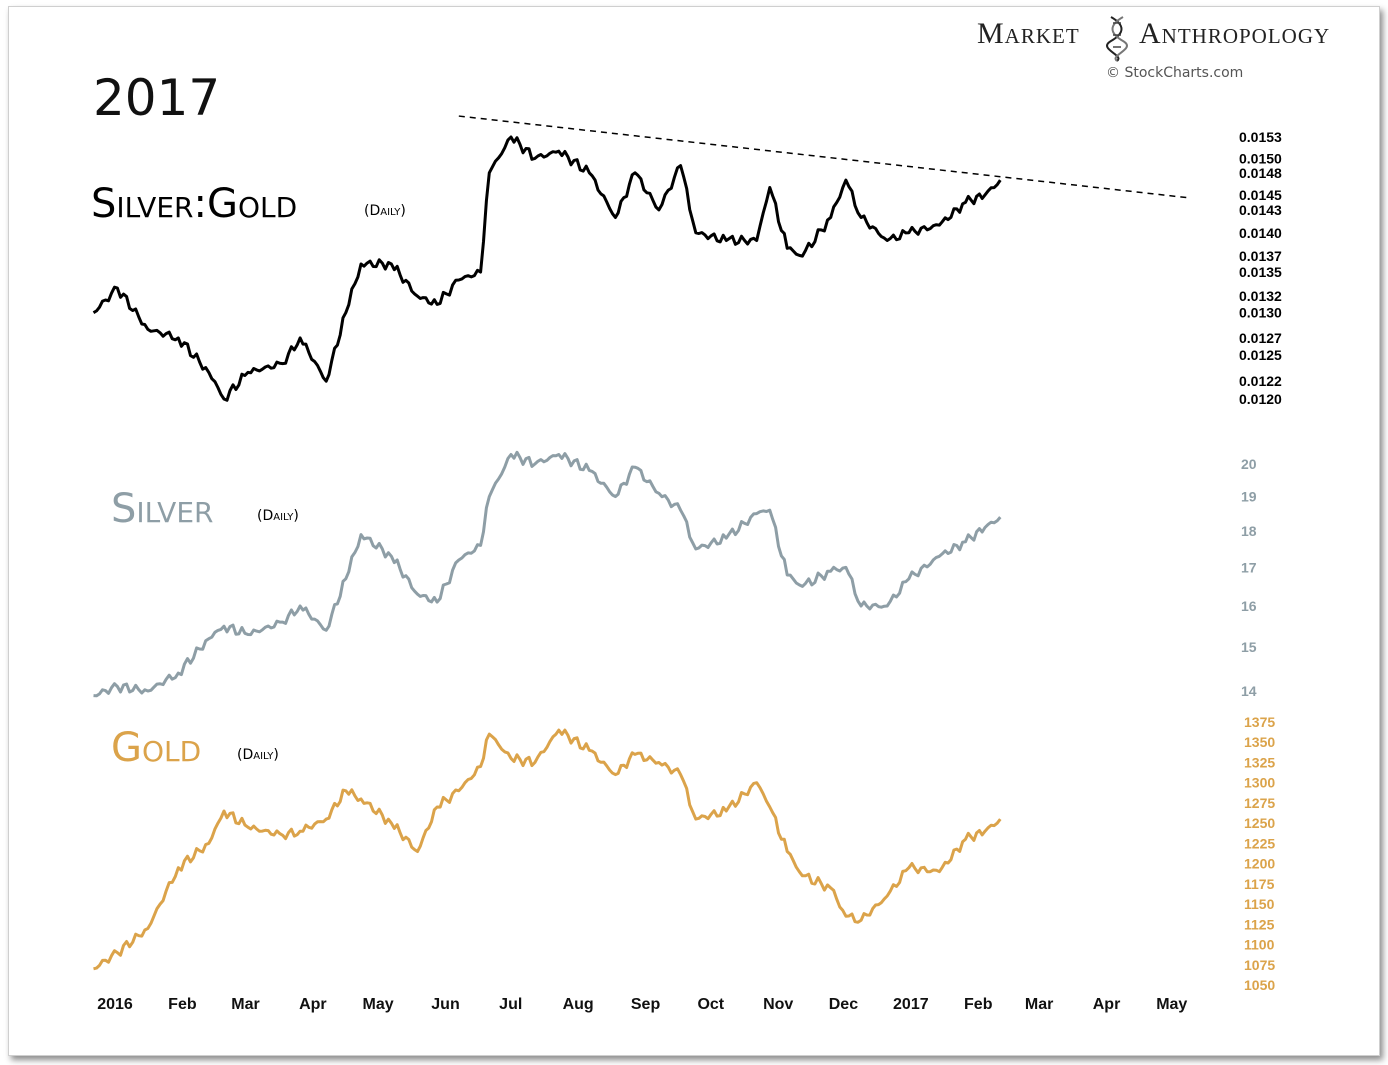 The height and width of the screenshot is (1065, 1388). I want to click on silver-y-tick-label: 15, so click(1249, 647).